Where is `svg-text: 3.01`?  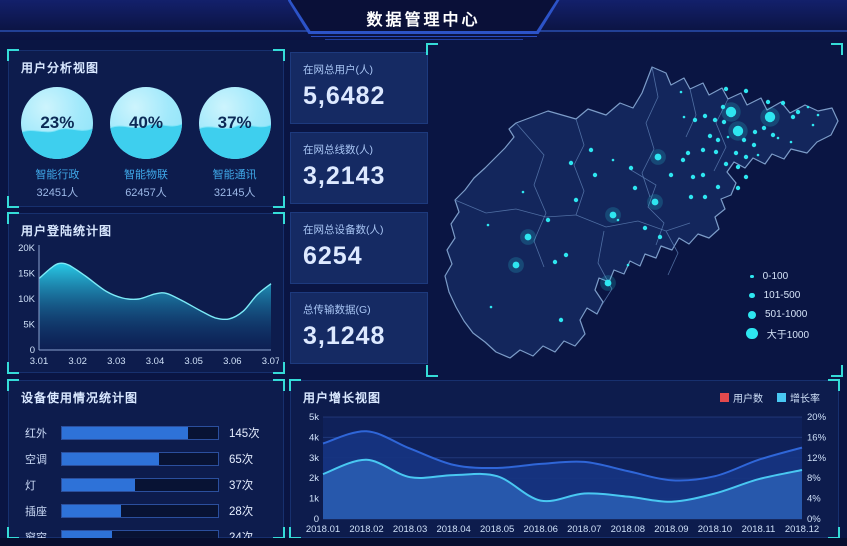 svg-text: 3.01 is located at coordinates (39, 361).